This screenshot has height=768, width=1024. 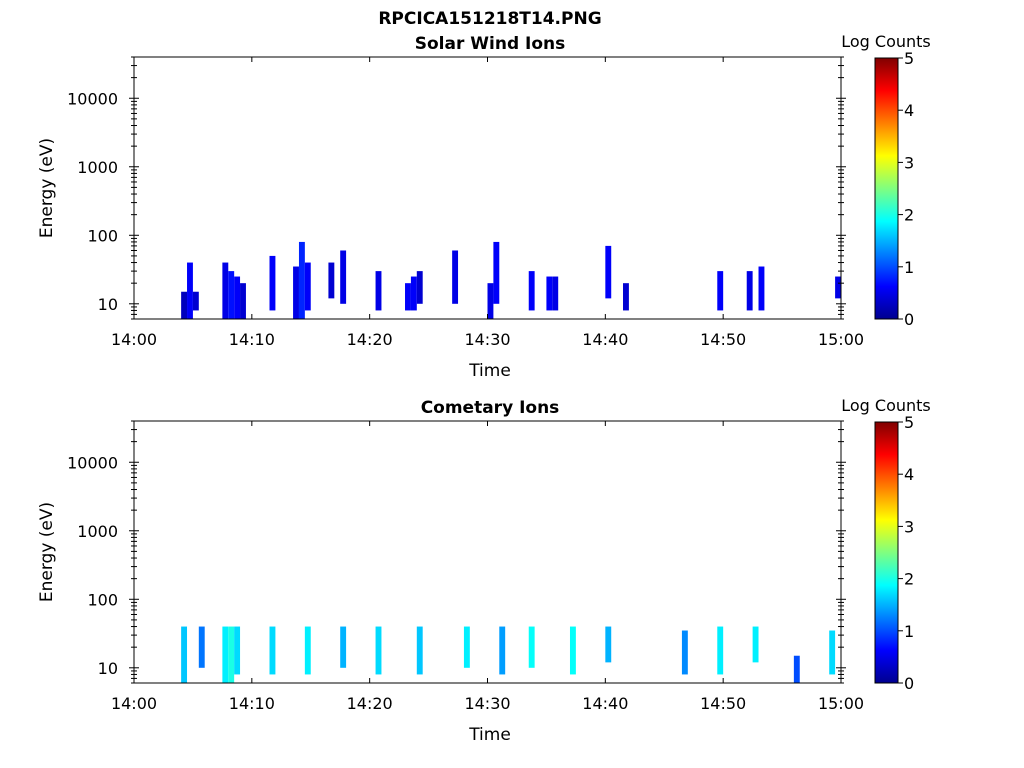 I want to click on y-tick-label: 10, so click(x=108, y=304).